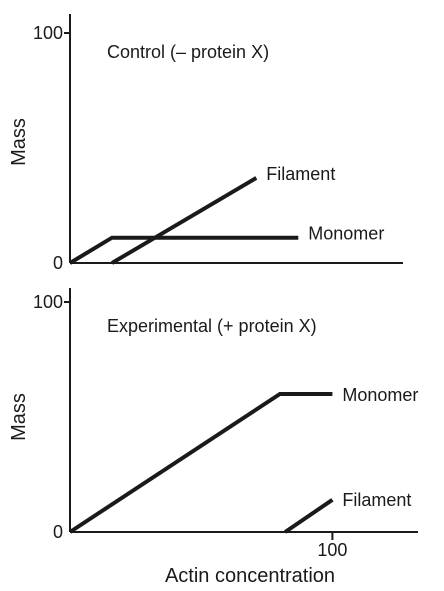 The width and height of the screenshot is (444, 591). I want to click on experimental-monomer-line, so click(200, 463).